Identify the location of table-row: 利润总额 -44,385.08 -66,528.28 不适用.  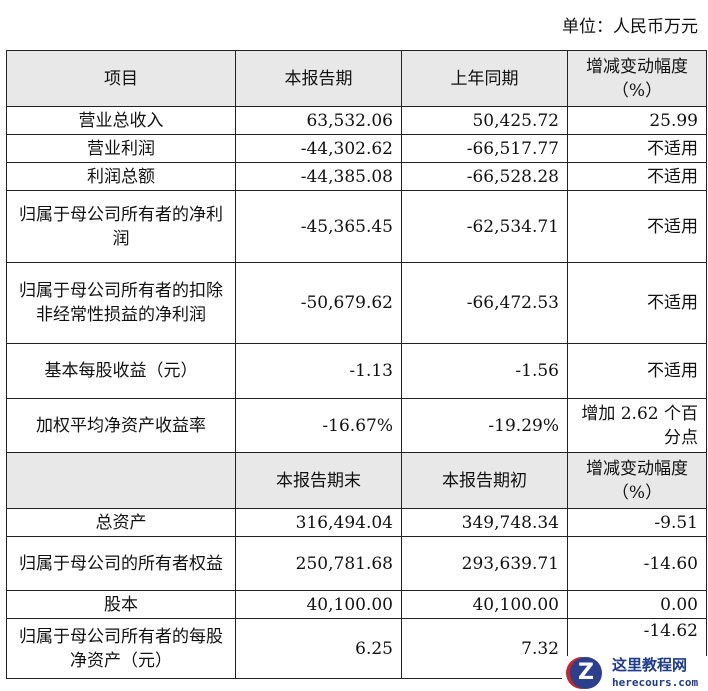
(356, 176).